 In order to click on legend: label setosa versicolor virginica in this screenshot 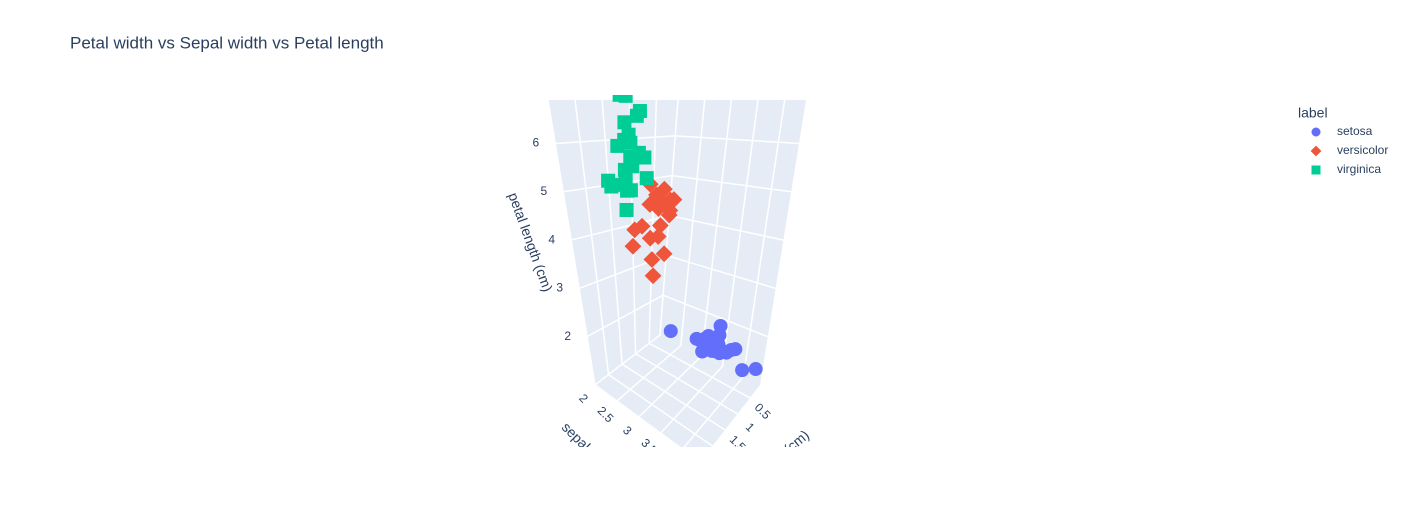, I will do `click(1343, 140)`.